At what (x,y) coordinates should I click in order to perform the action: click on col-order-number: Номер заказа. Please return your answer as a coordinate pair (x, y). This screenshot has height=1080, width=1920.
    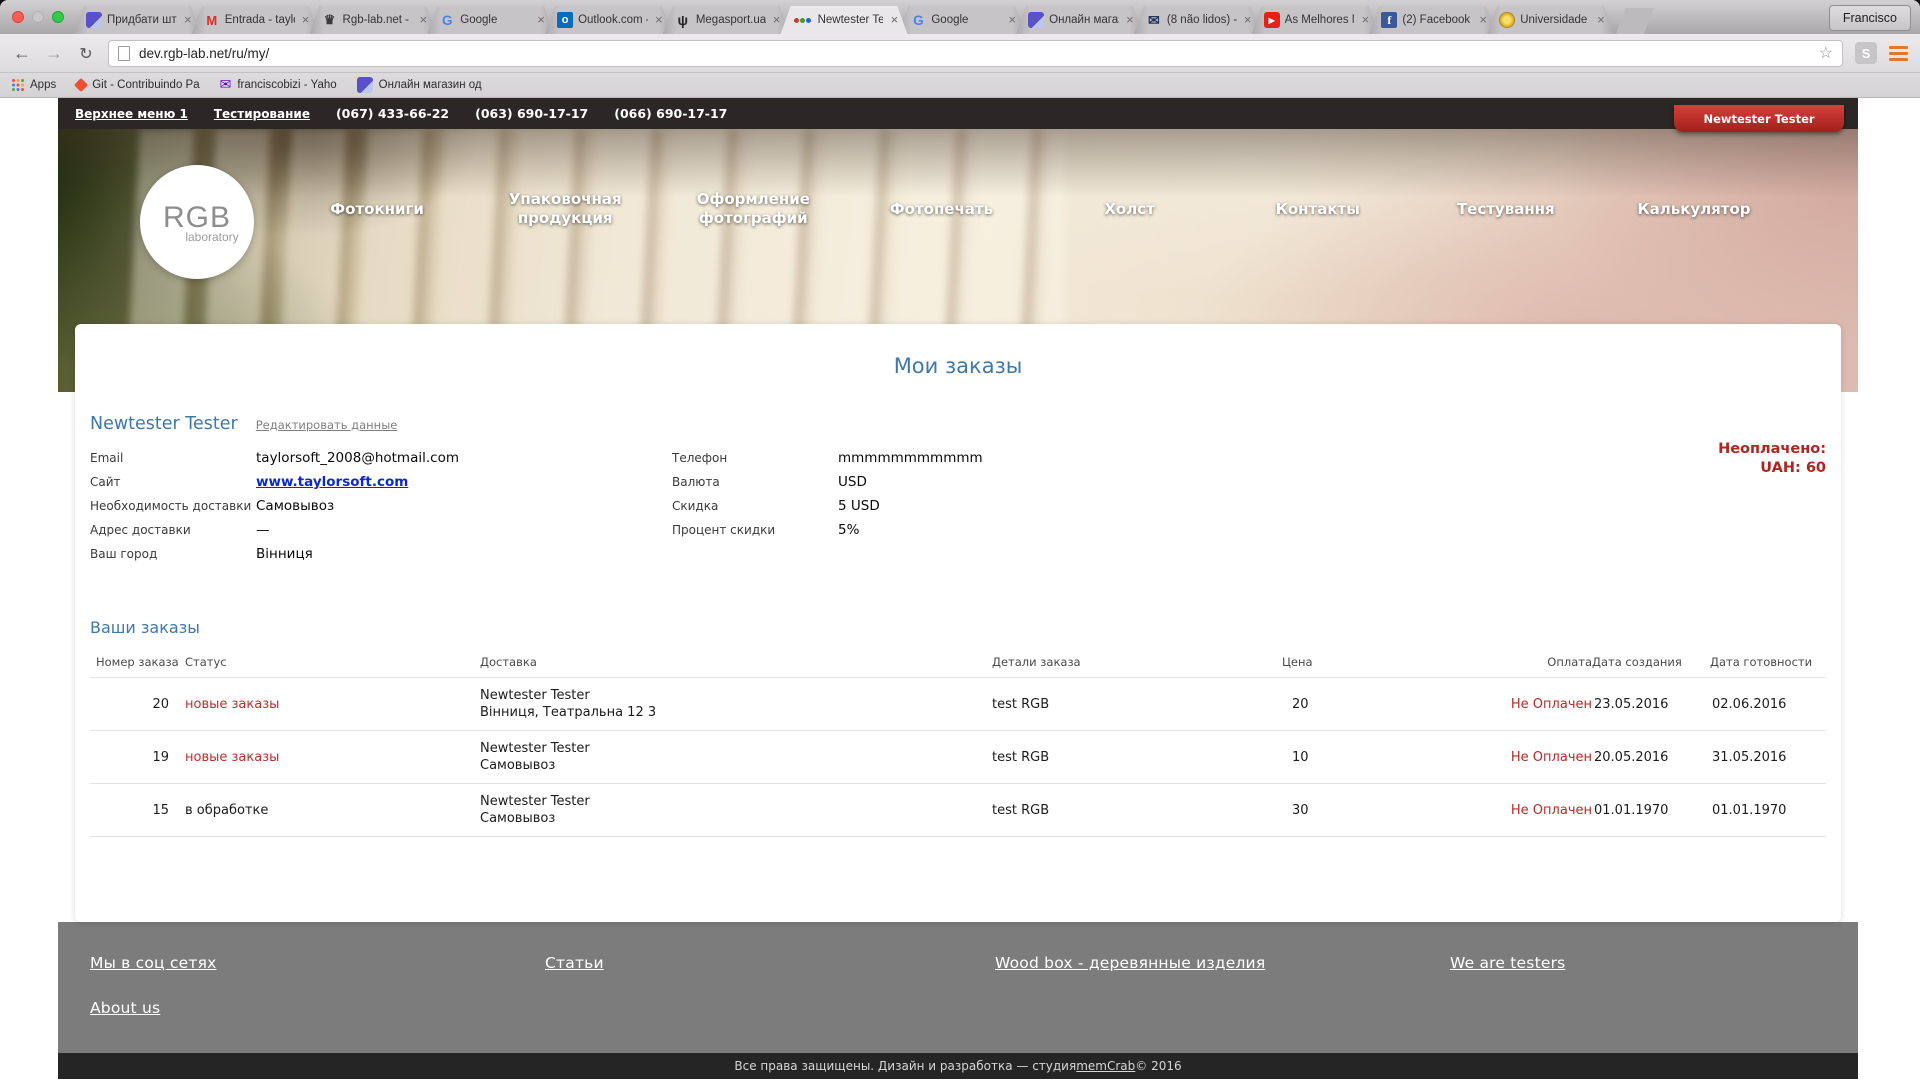
    Looking at the image, I should click on (137, 663).